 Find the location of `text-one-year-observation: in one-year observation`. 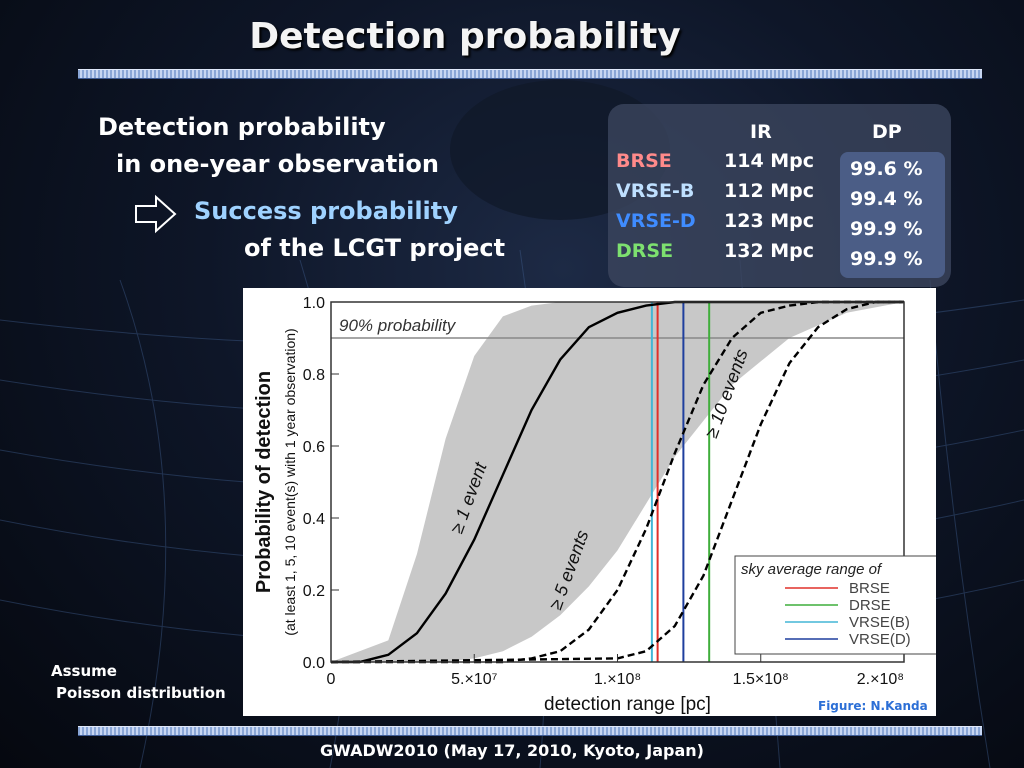

text-one-year-observation: in one-year observation is located at coordinates (277, 164).